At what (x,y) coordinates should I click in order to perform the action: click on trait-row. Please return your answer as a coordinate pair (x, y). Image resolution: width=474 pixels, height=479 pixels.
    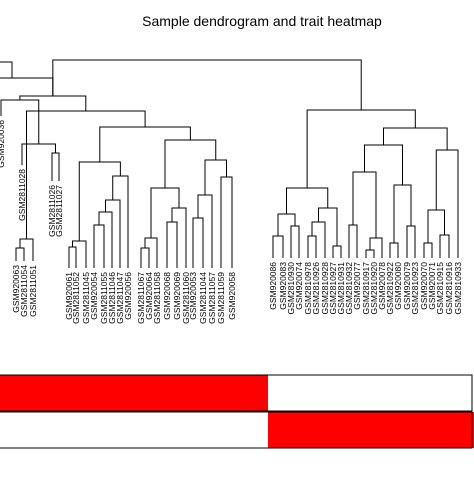
    Looking at the image, I should click on (237, 430).